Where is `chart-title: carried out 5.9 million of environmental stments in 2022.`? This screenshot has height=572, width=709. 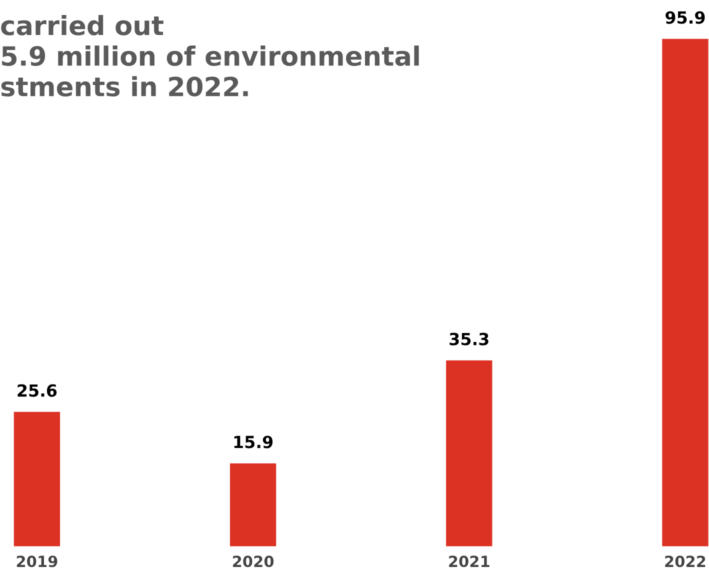
chart-title: carried out 5.9 million of environmental stments in 2022. is located at coordinates (210, 56).